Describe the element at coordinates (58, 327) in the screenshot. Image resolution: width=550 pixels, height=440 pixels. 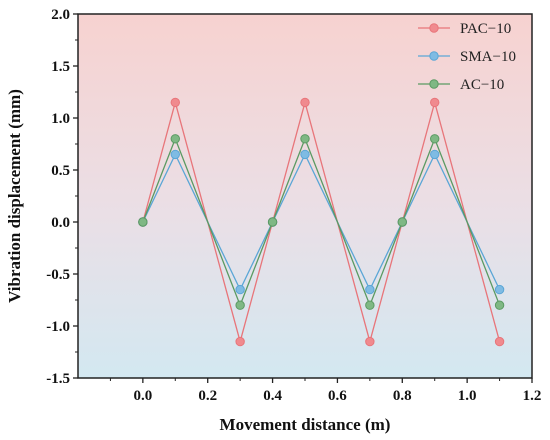
I see `y-tick-label: -1.0` at that location.